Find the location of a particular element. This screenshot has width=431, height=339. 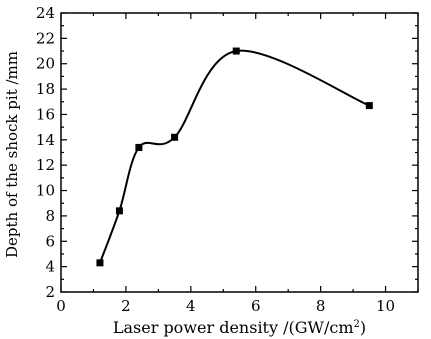

x-tick-label: 10 is located at coordinates (385, 306).